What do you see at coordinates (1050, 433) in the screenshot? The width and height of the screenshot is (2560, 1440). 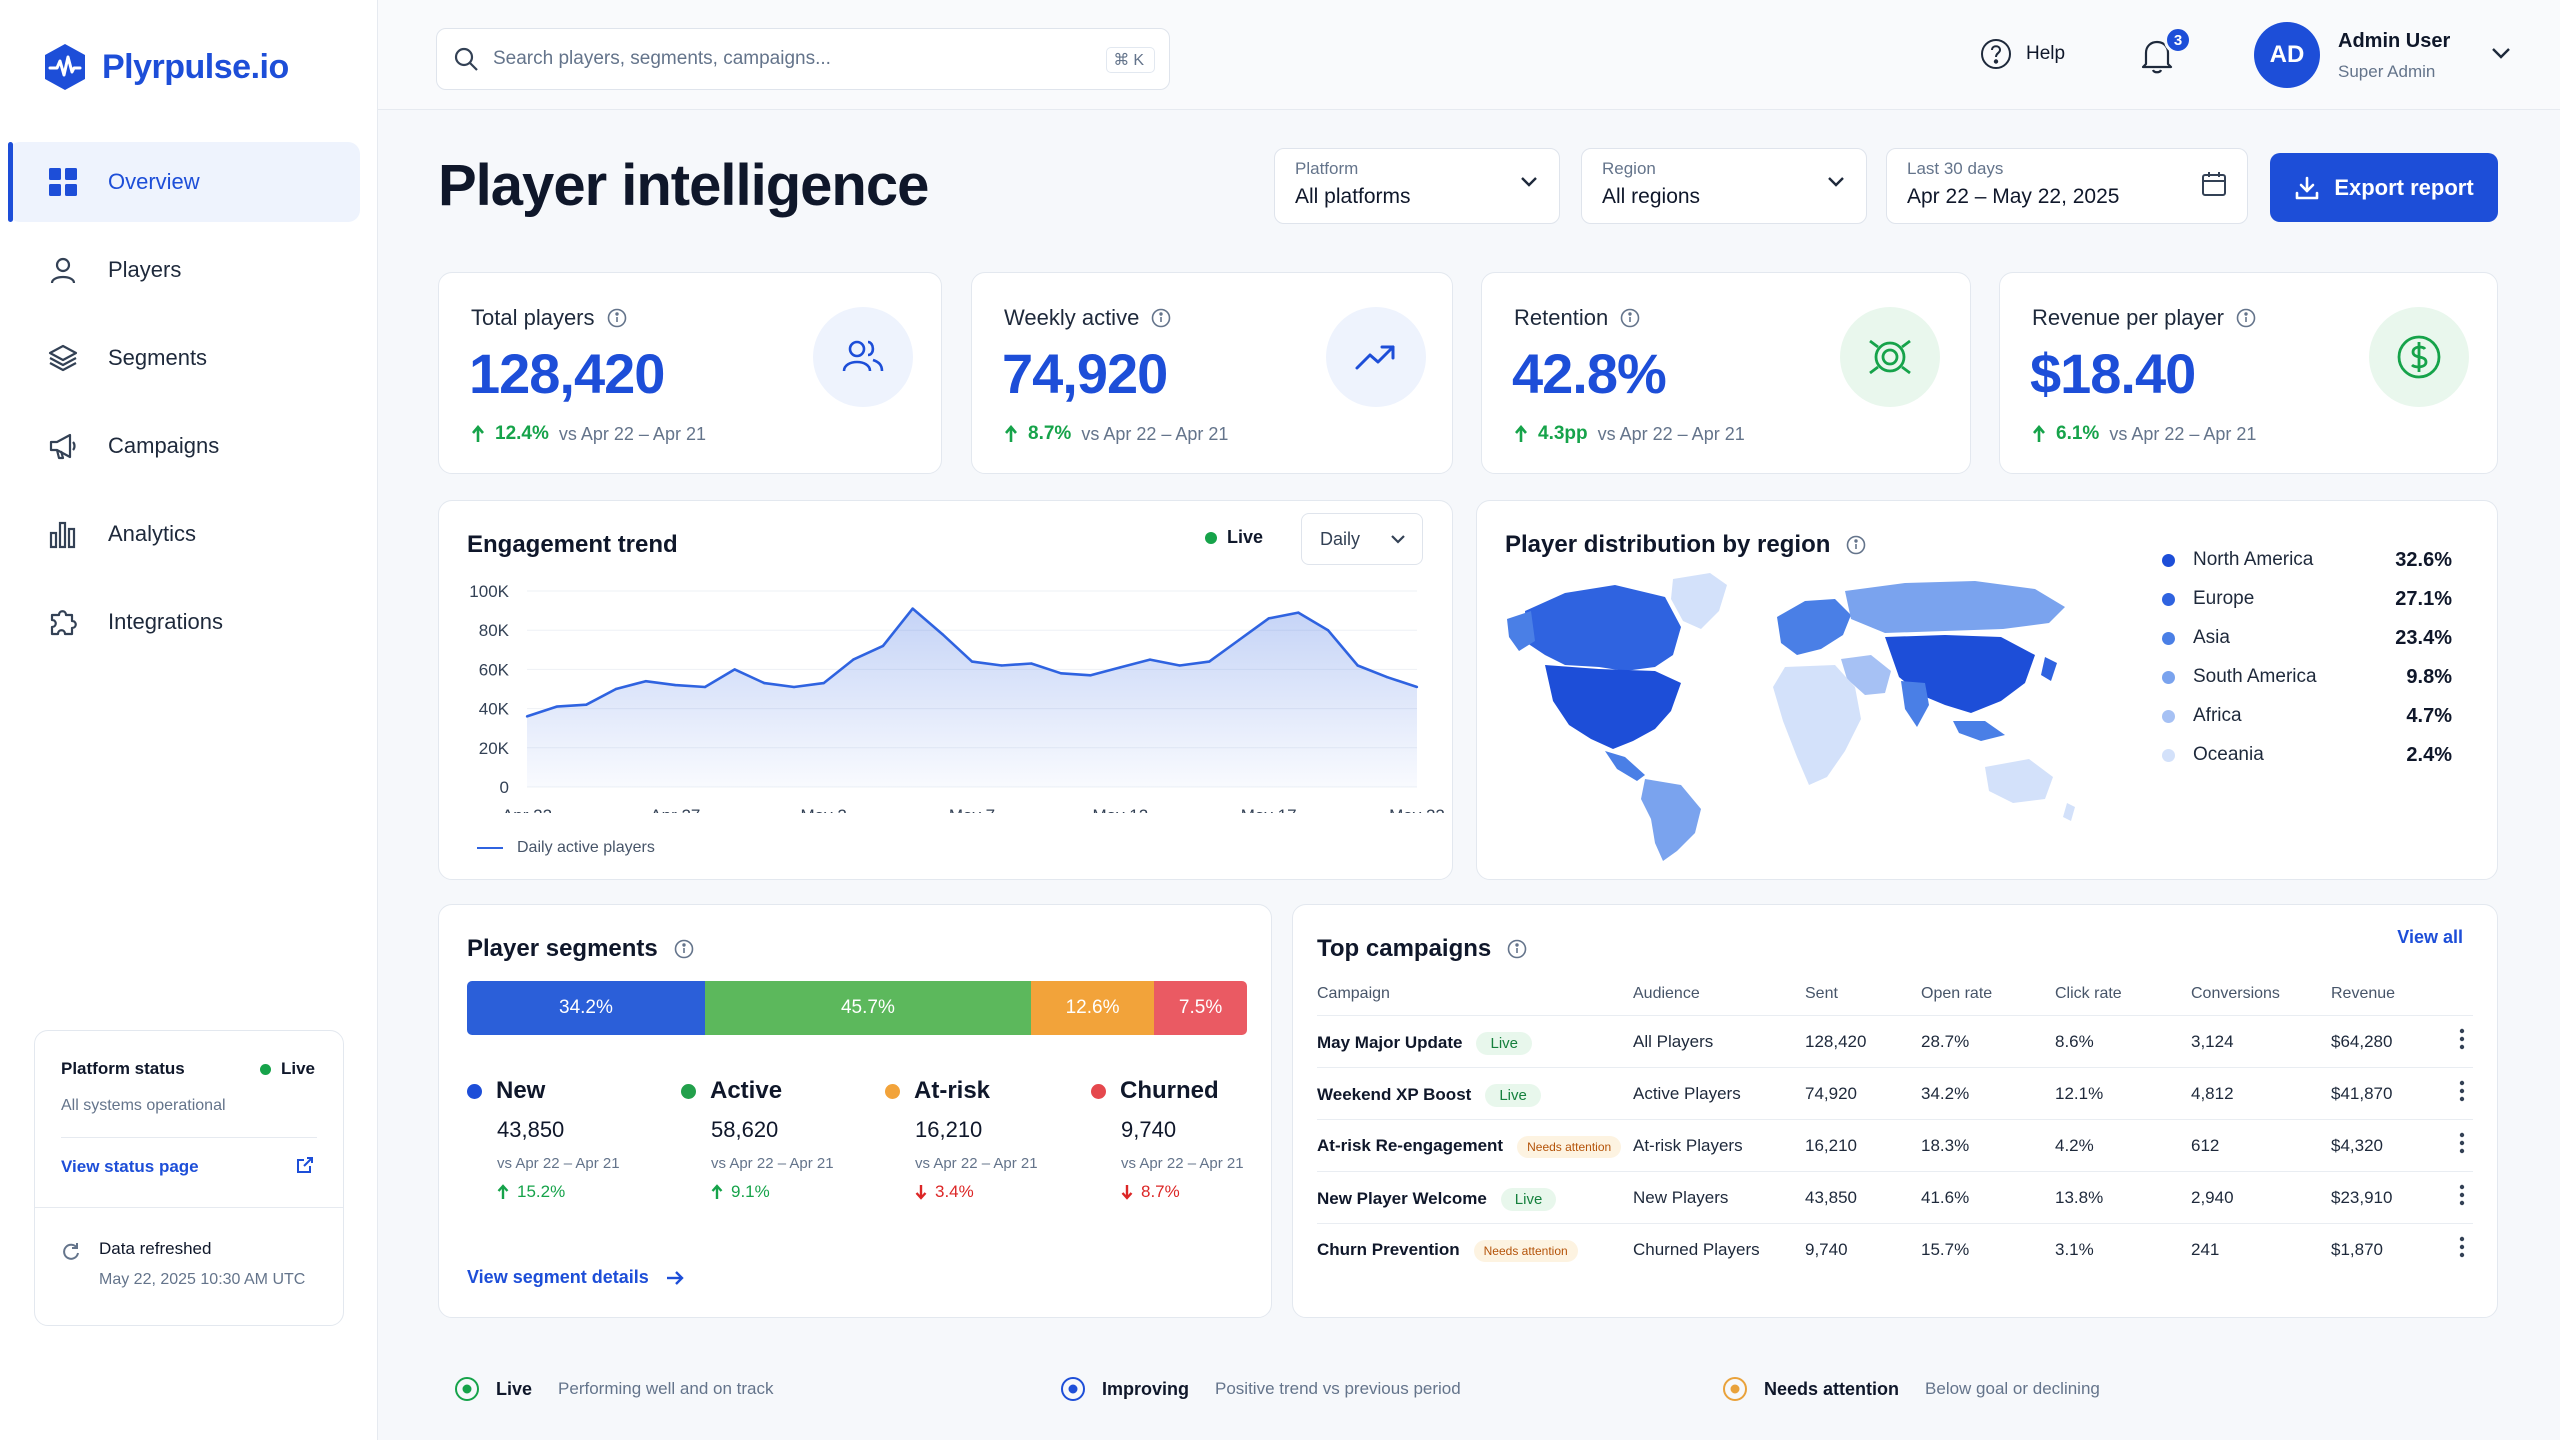 I see `kpi-delta-value: 8.7%` at bounding box center [1050, 433].